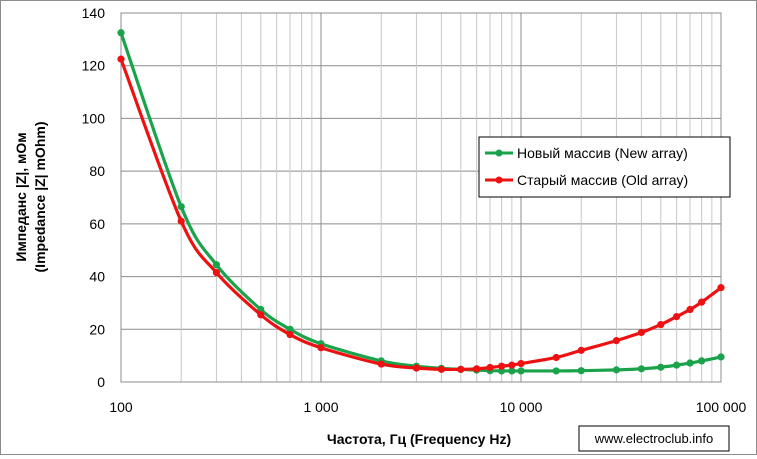 This screenshot has height=459, width=757. I want to click on x-tick-labels: 100 1 000 10 000 100 000, so click(427, 407).